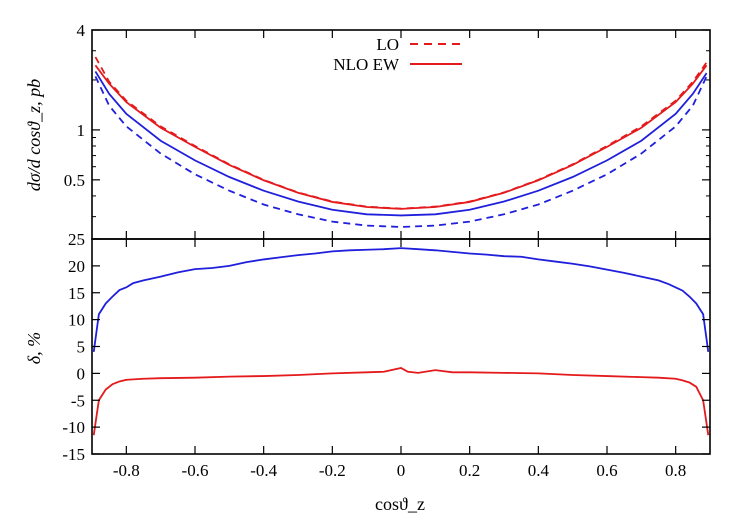 The width and height of the screenshot is (747, 528). I want to click on bottom-ytick-label: 10, so click(76, 320).